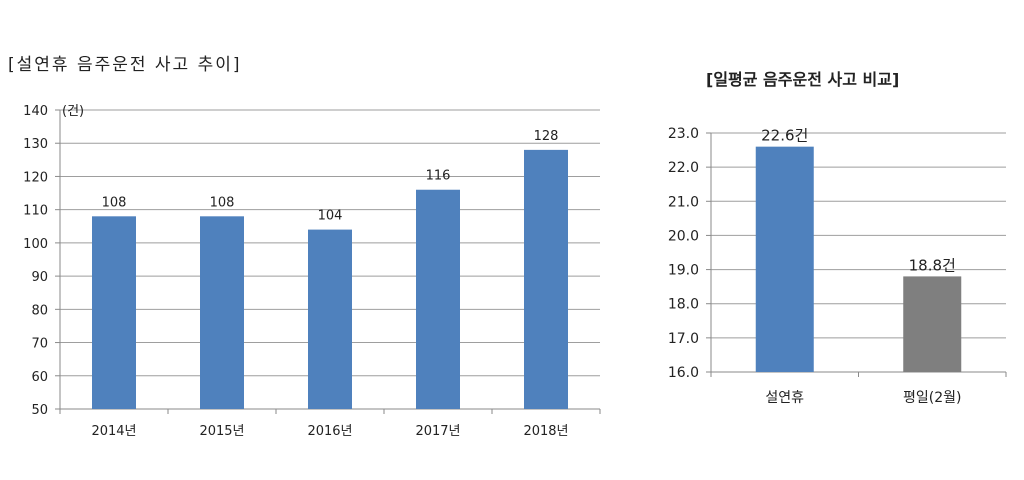  What do you see at coordinates (39, 410) in the screenshot?
I see `left-y-tick-label: 50` at bounding box center [39, 410].